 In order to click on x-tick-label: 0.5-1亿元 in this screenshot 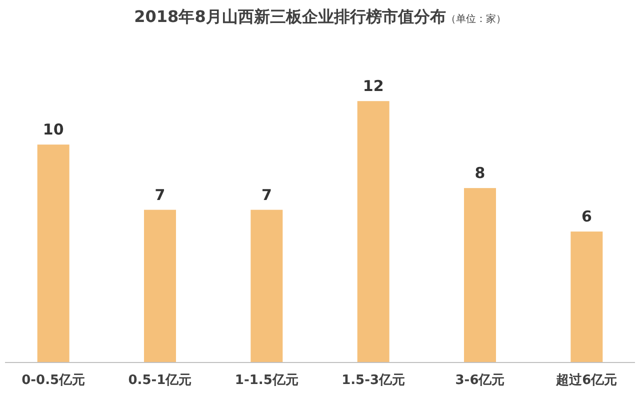, I will do `click(160, 380)`.